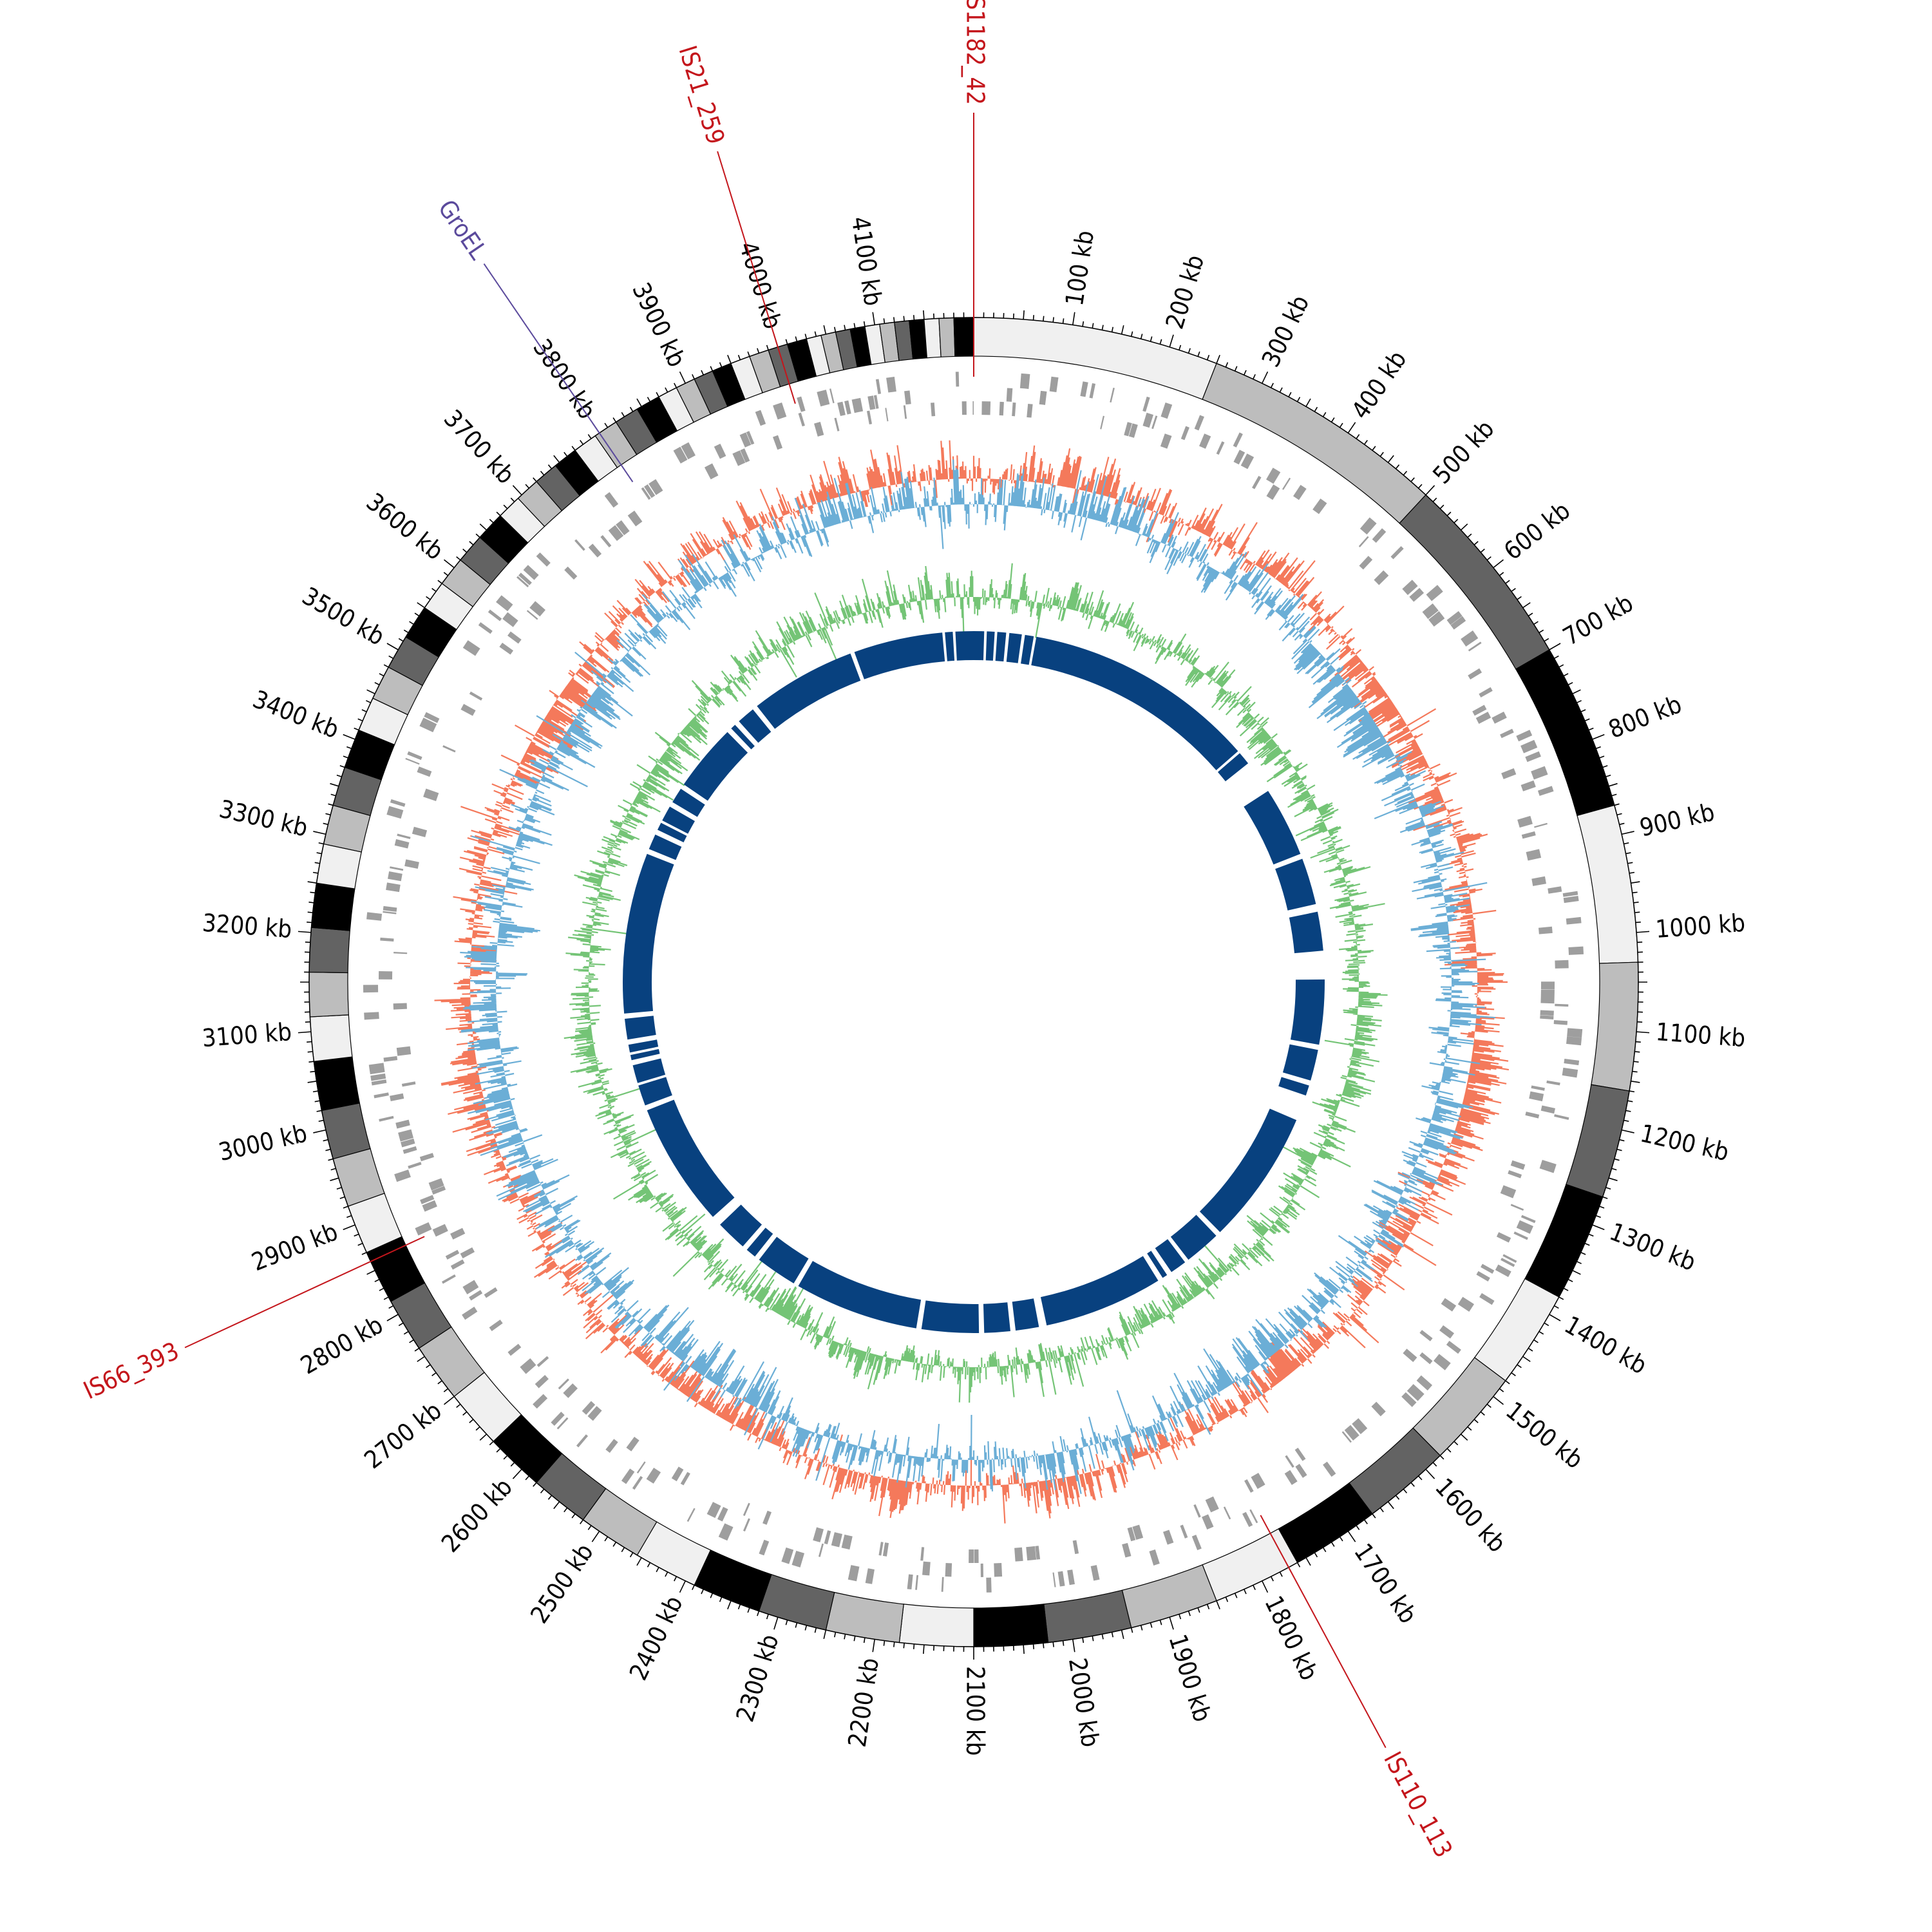  What do you see at coordinates (863, 1702) in the screenshot?
I see `tick-label: 2200 kb` at bounding box center [863, 1702].